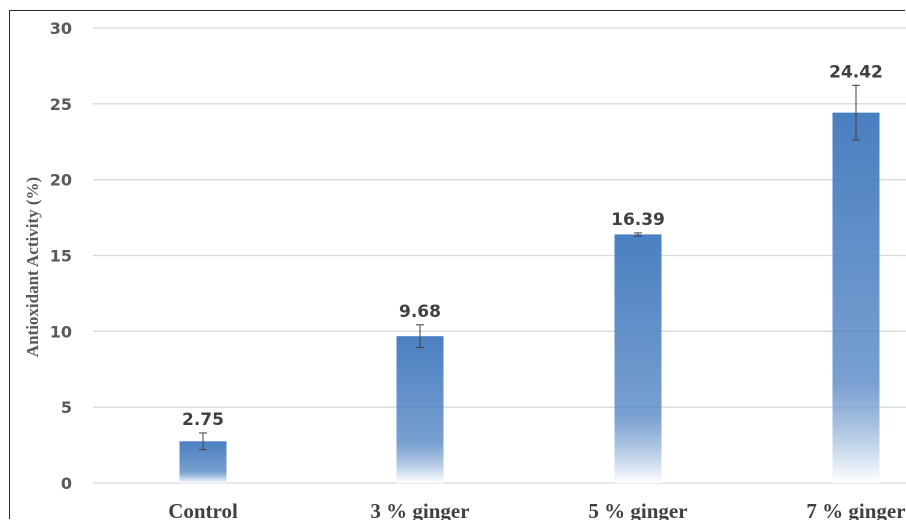 The height and width of the screenshot is (520, 906). I want to click on y-tick-label: 25, so click(61, 104).